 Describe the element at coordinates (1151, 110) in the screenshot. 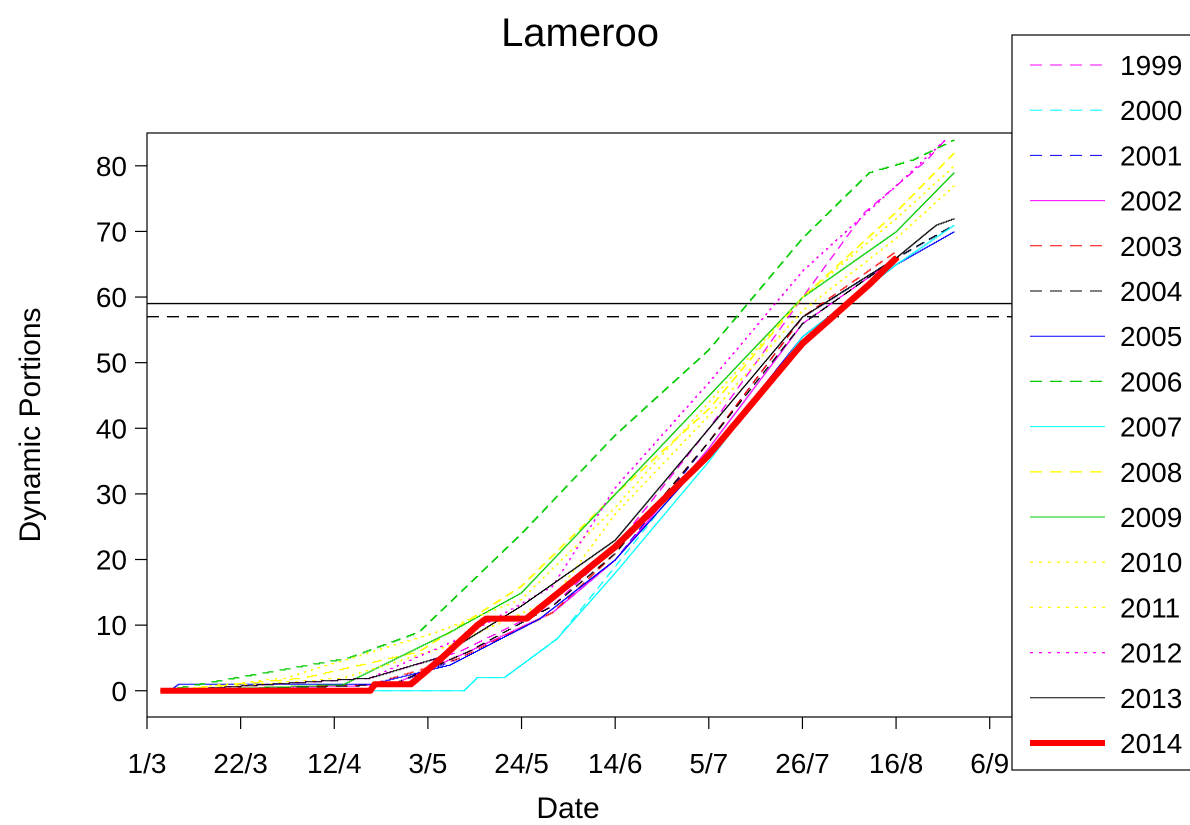

I see `legend-label-2000: 2000` at that location.